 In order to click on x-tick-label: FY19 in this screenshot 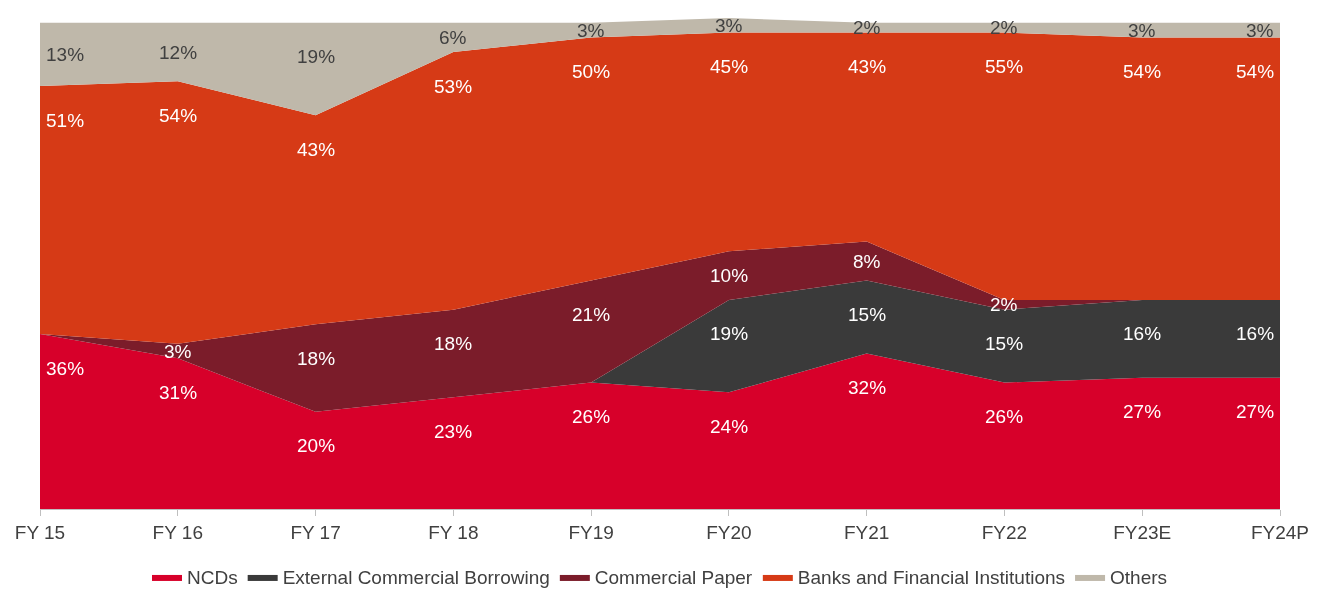, I will do `click(591, 532)`.